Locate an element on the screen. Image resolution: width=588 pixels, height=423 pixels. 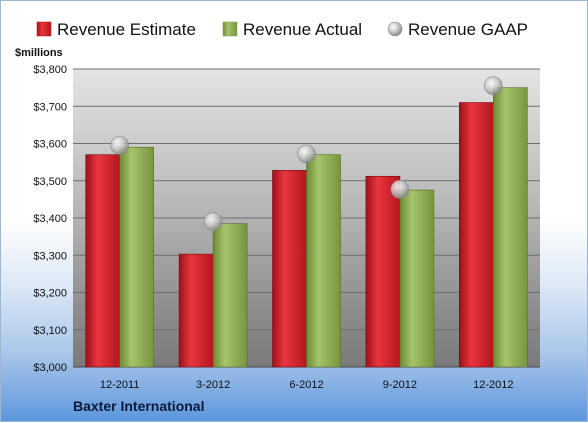
legend-marker-revenue-actual is located at coordinates (230, 29).